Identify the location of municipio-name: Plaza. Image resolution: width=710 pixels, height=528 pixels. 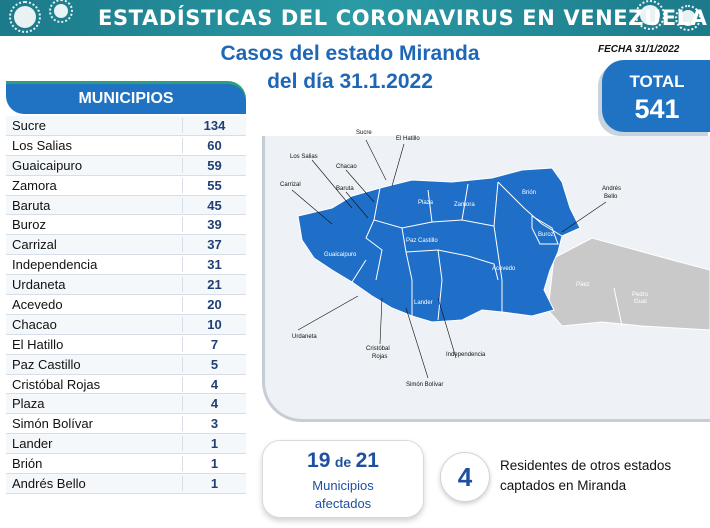
(28, 404).